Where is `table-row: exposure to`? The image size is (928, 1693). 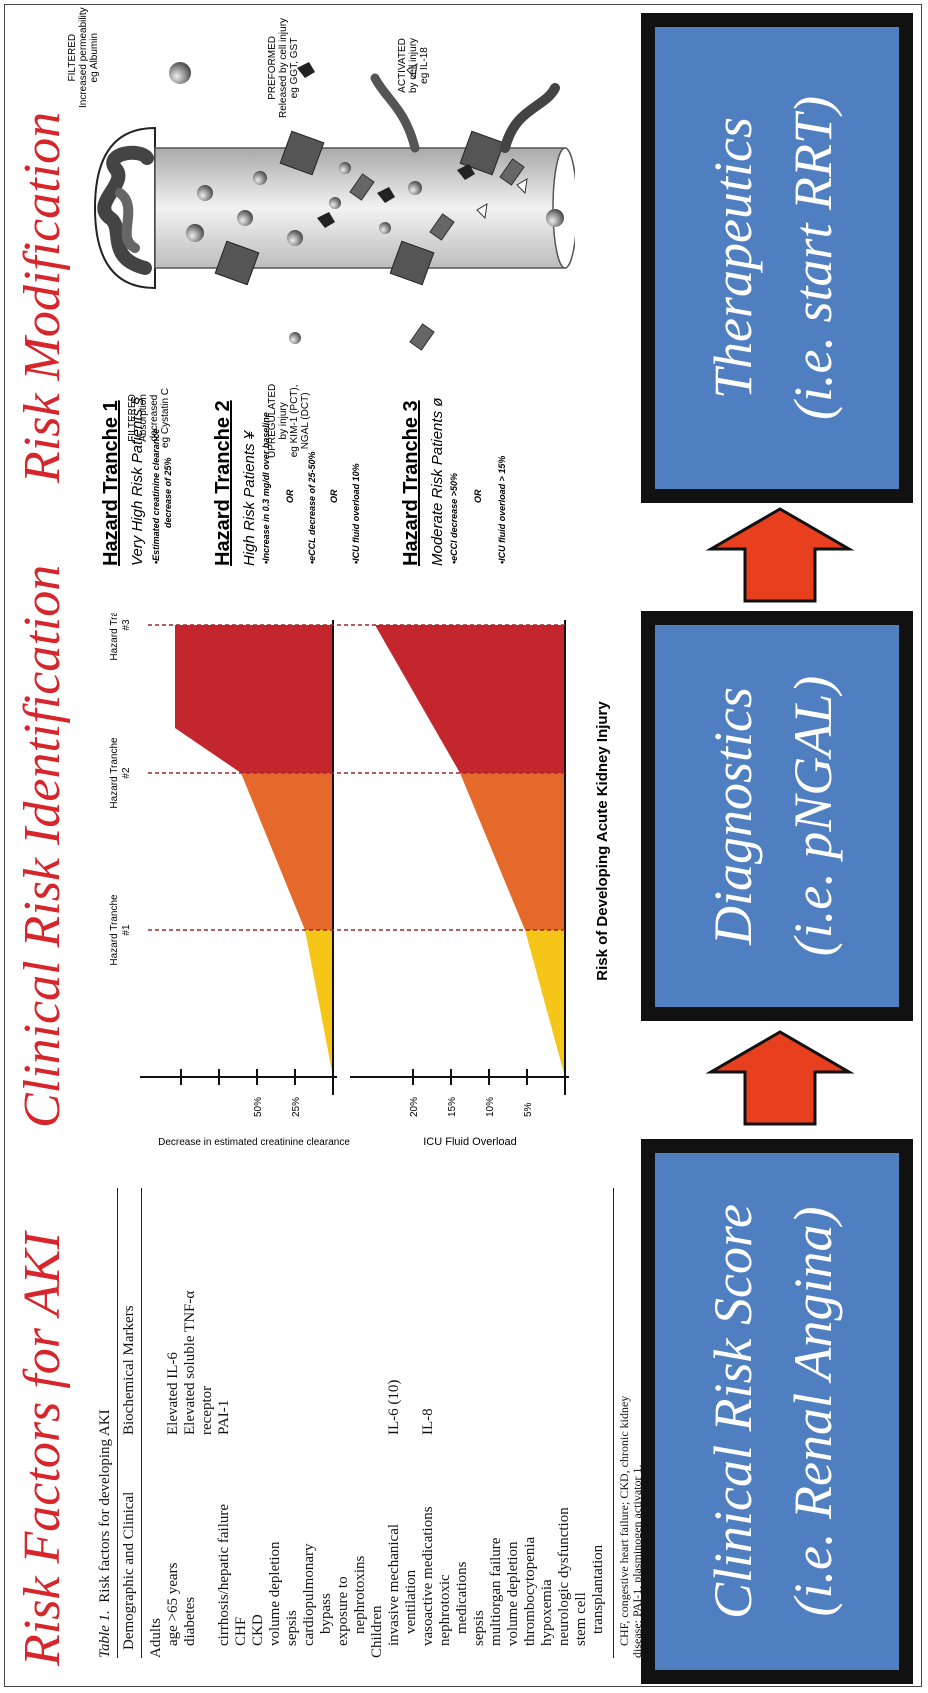 table-row: exposure to is located at coordinates (343, 1423).